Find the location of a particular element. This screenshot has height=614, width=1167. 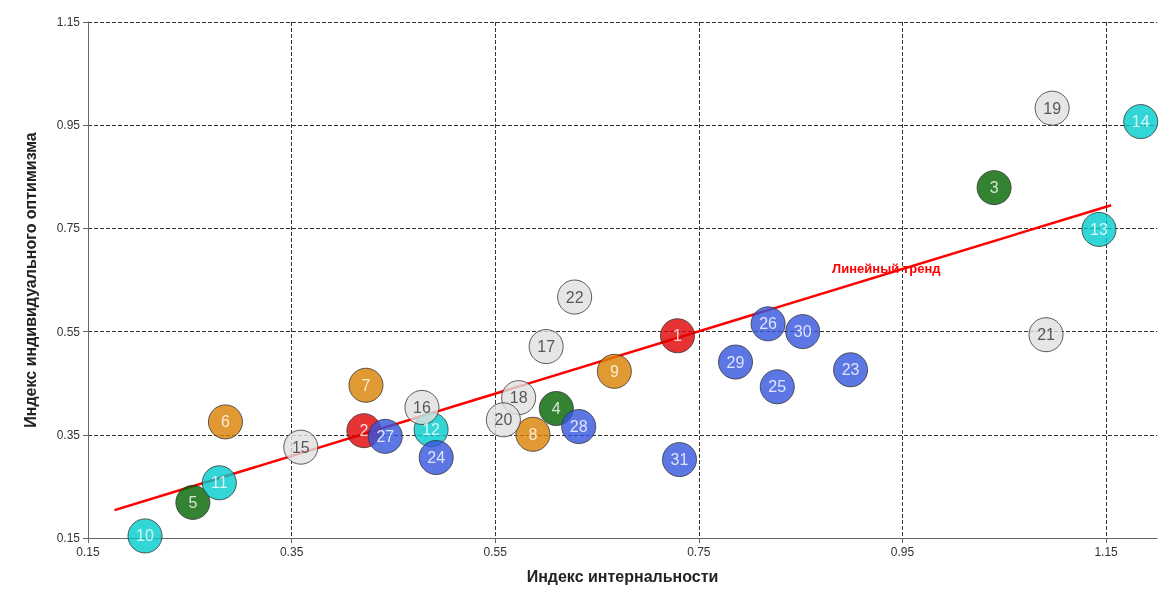

annotation: 3 is located at coordinates (994, 188).